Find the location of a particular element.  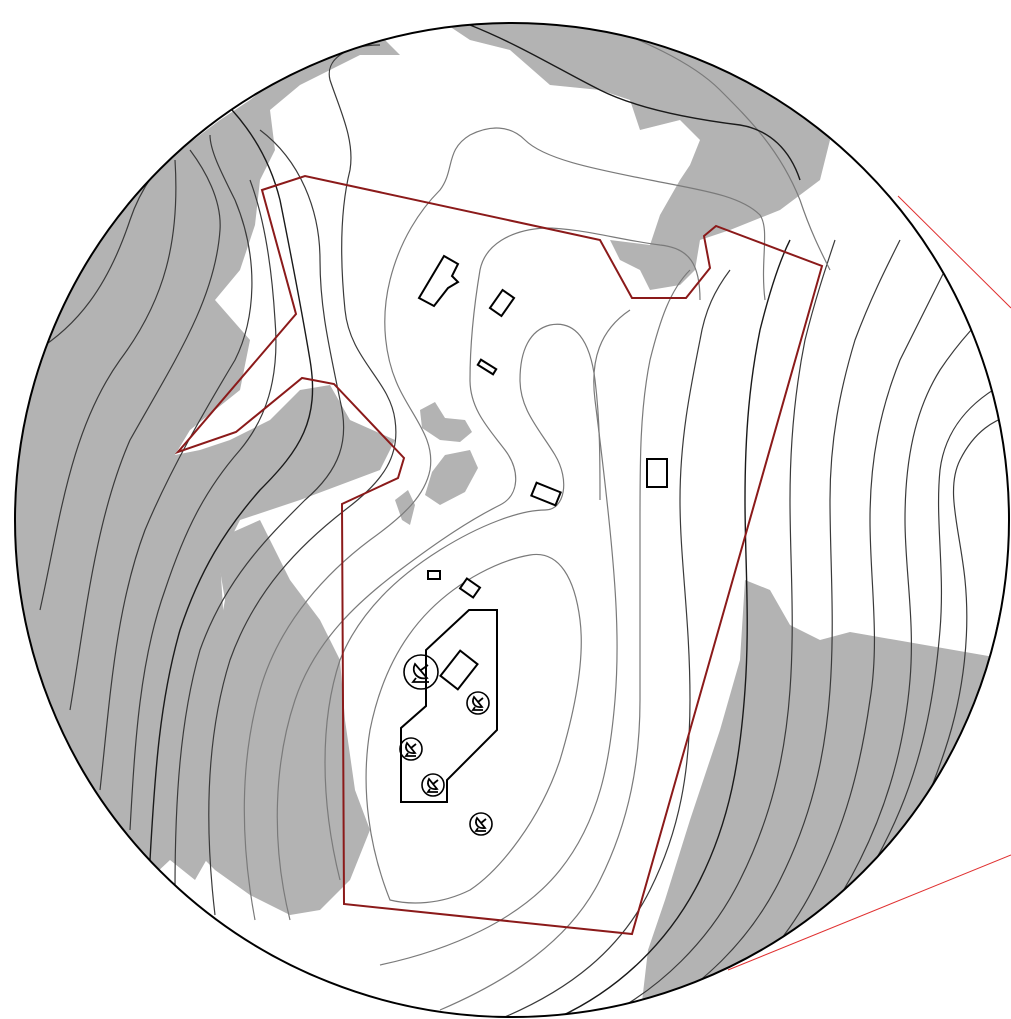

satellite-dishes is located at coordinates (446, 745).